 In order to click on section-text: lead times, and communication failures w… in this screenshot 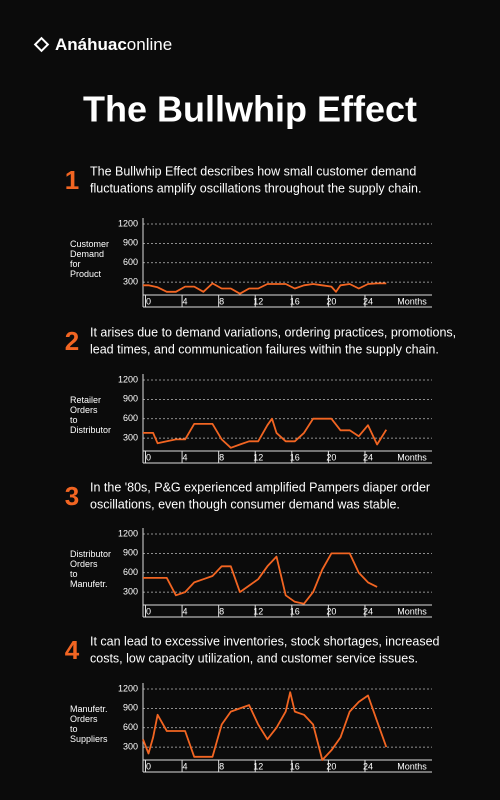, I will do `click(264, 349)`.